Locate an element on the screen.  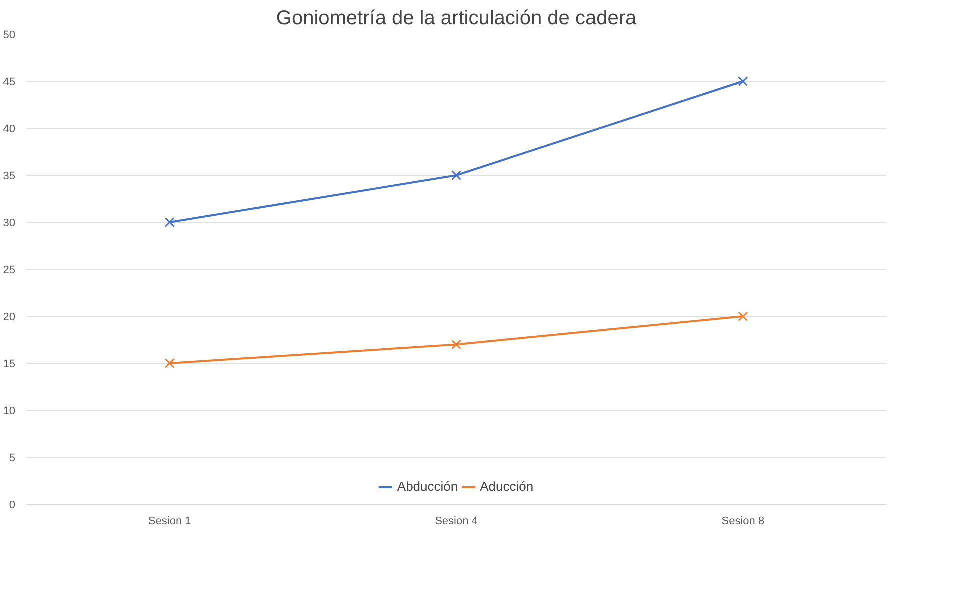
y-tick-label: 30 is located at coordinates (9, 224).